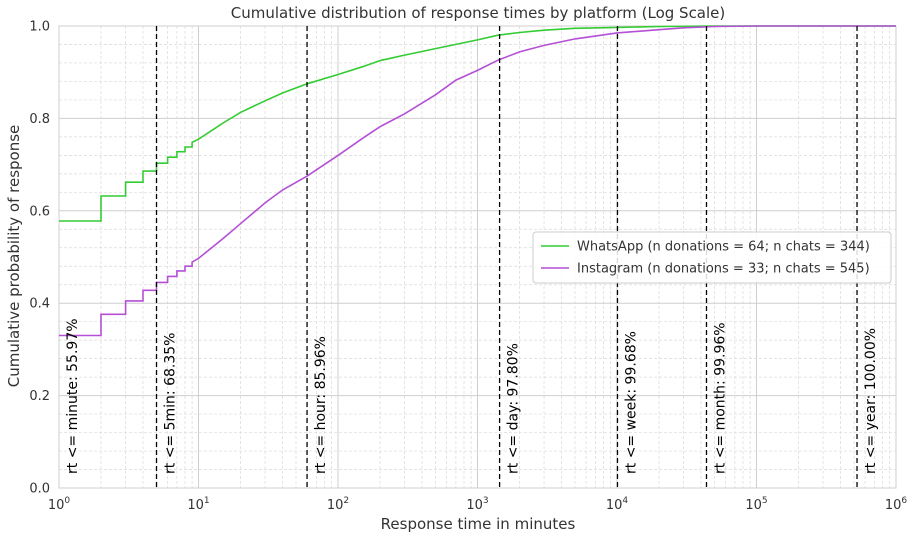 Image resolution: width=914 pixels, height=539 pixels. I want to click on x-tick-label: 10¹, so click(198, 504).